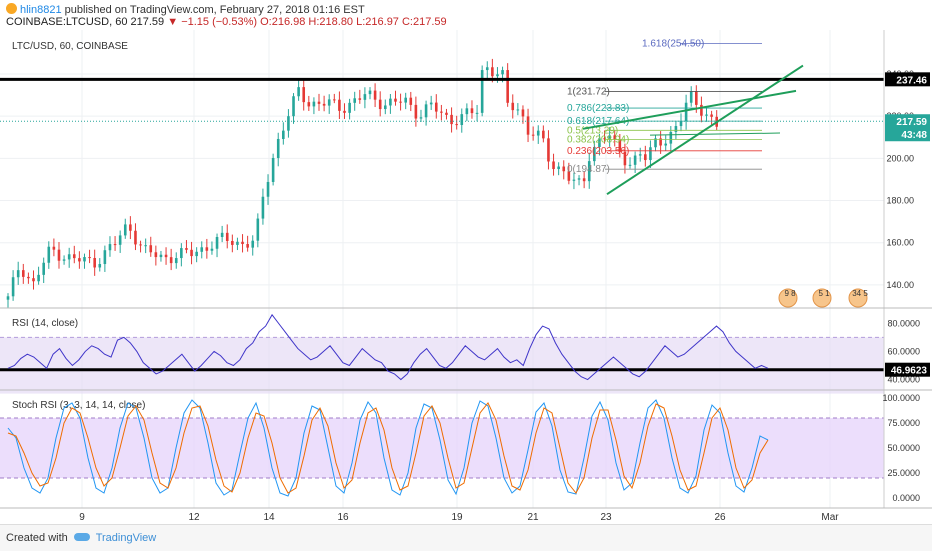  I want to click on time-tick-label: 9, so click(82, 517).